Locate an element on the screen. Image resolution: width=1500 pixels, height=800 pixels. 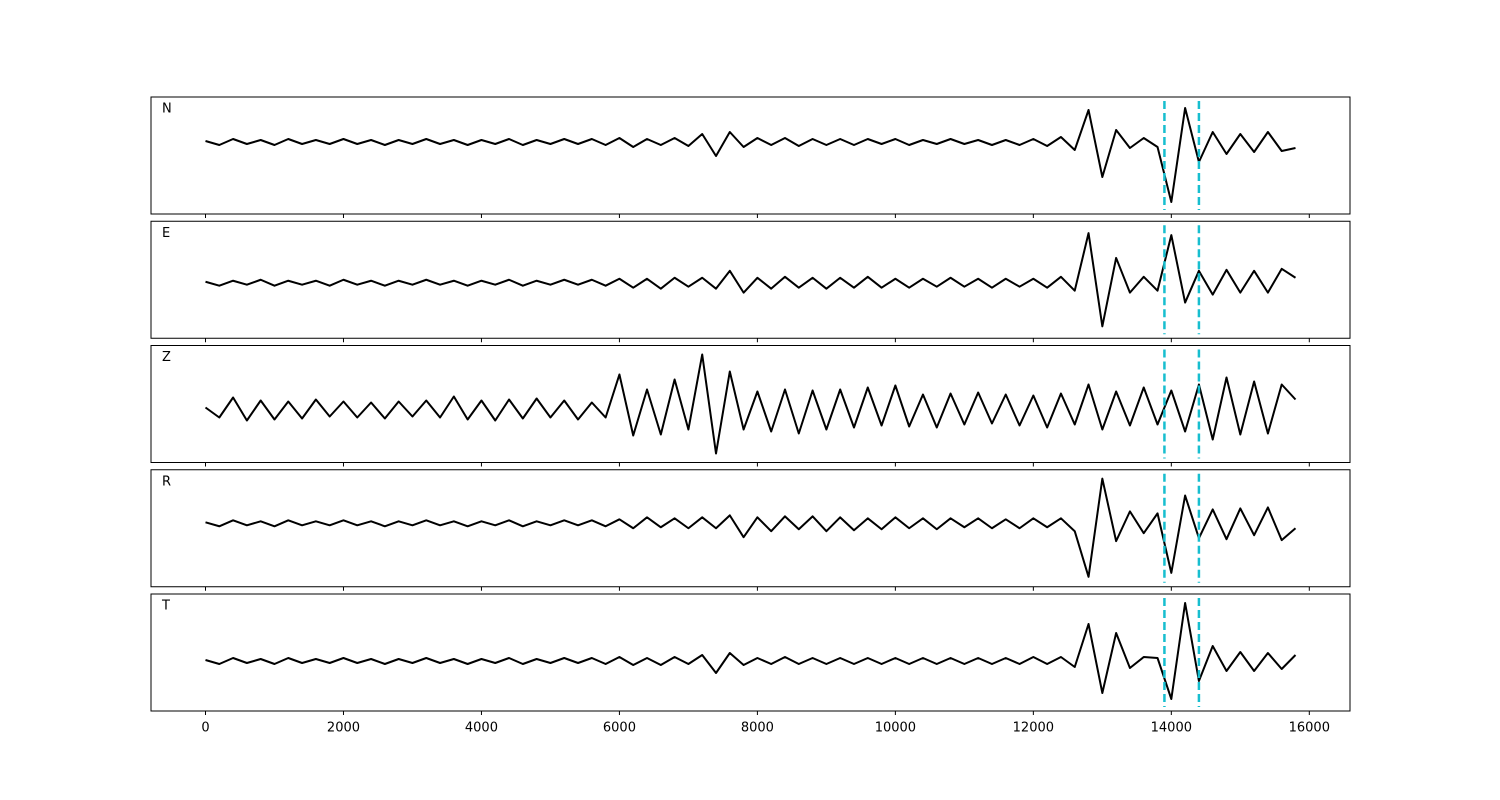
x-tick-label: 16000 is located at coordinates (1309, 728).